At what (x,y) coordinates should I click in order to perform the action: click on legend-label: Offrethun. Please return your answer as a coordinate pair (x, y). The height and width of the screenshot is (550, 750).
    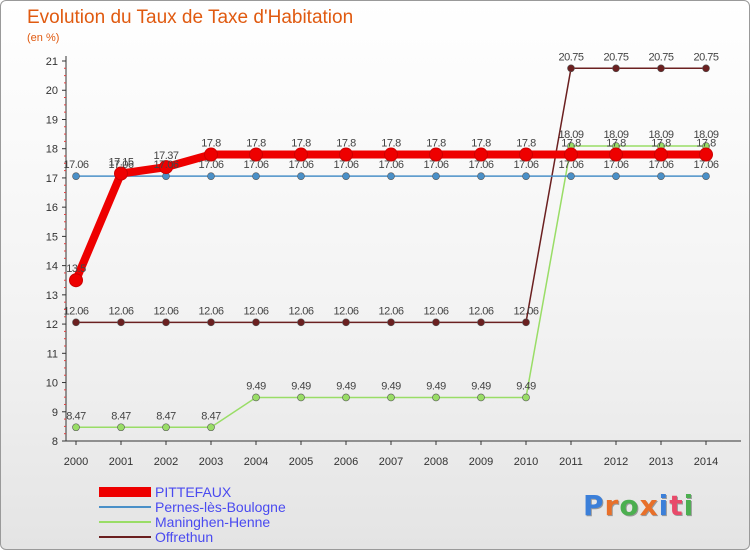
    Looking at the image, I should click on (184, 537).